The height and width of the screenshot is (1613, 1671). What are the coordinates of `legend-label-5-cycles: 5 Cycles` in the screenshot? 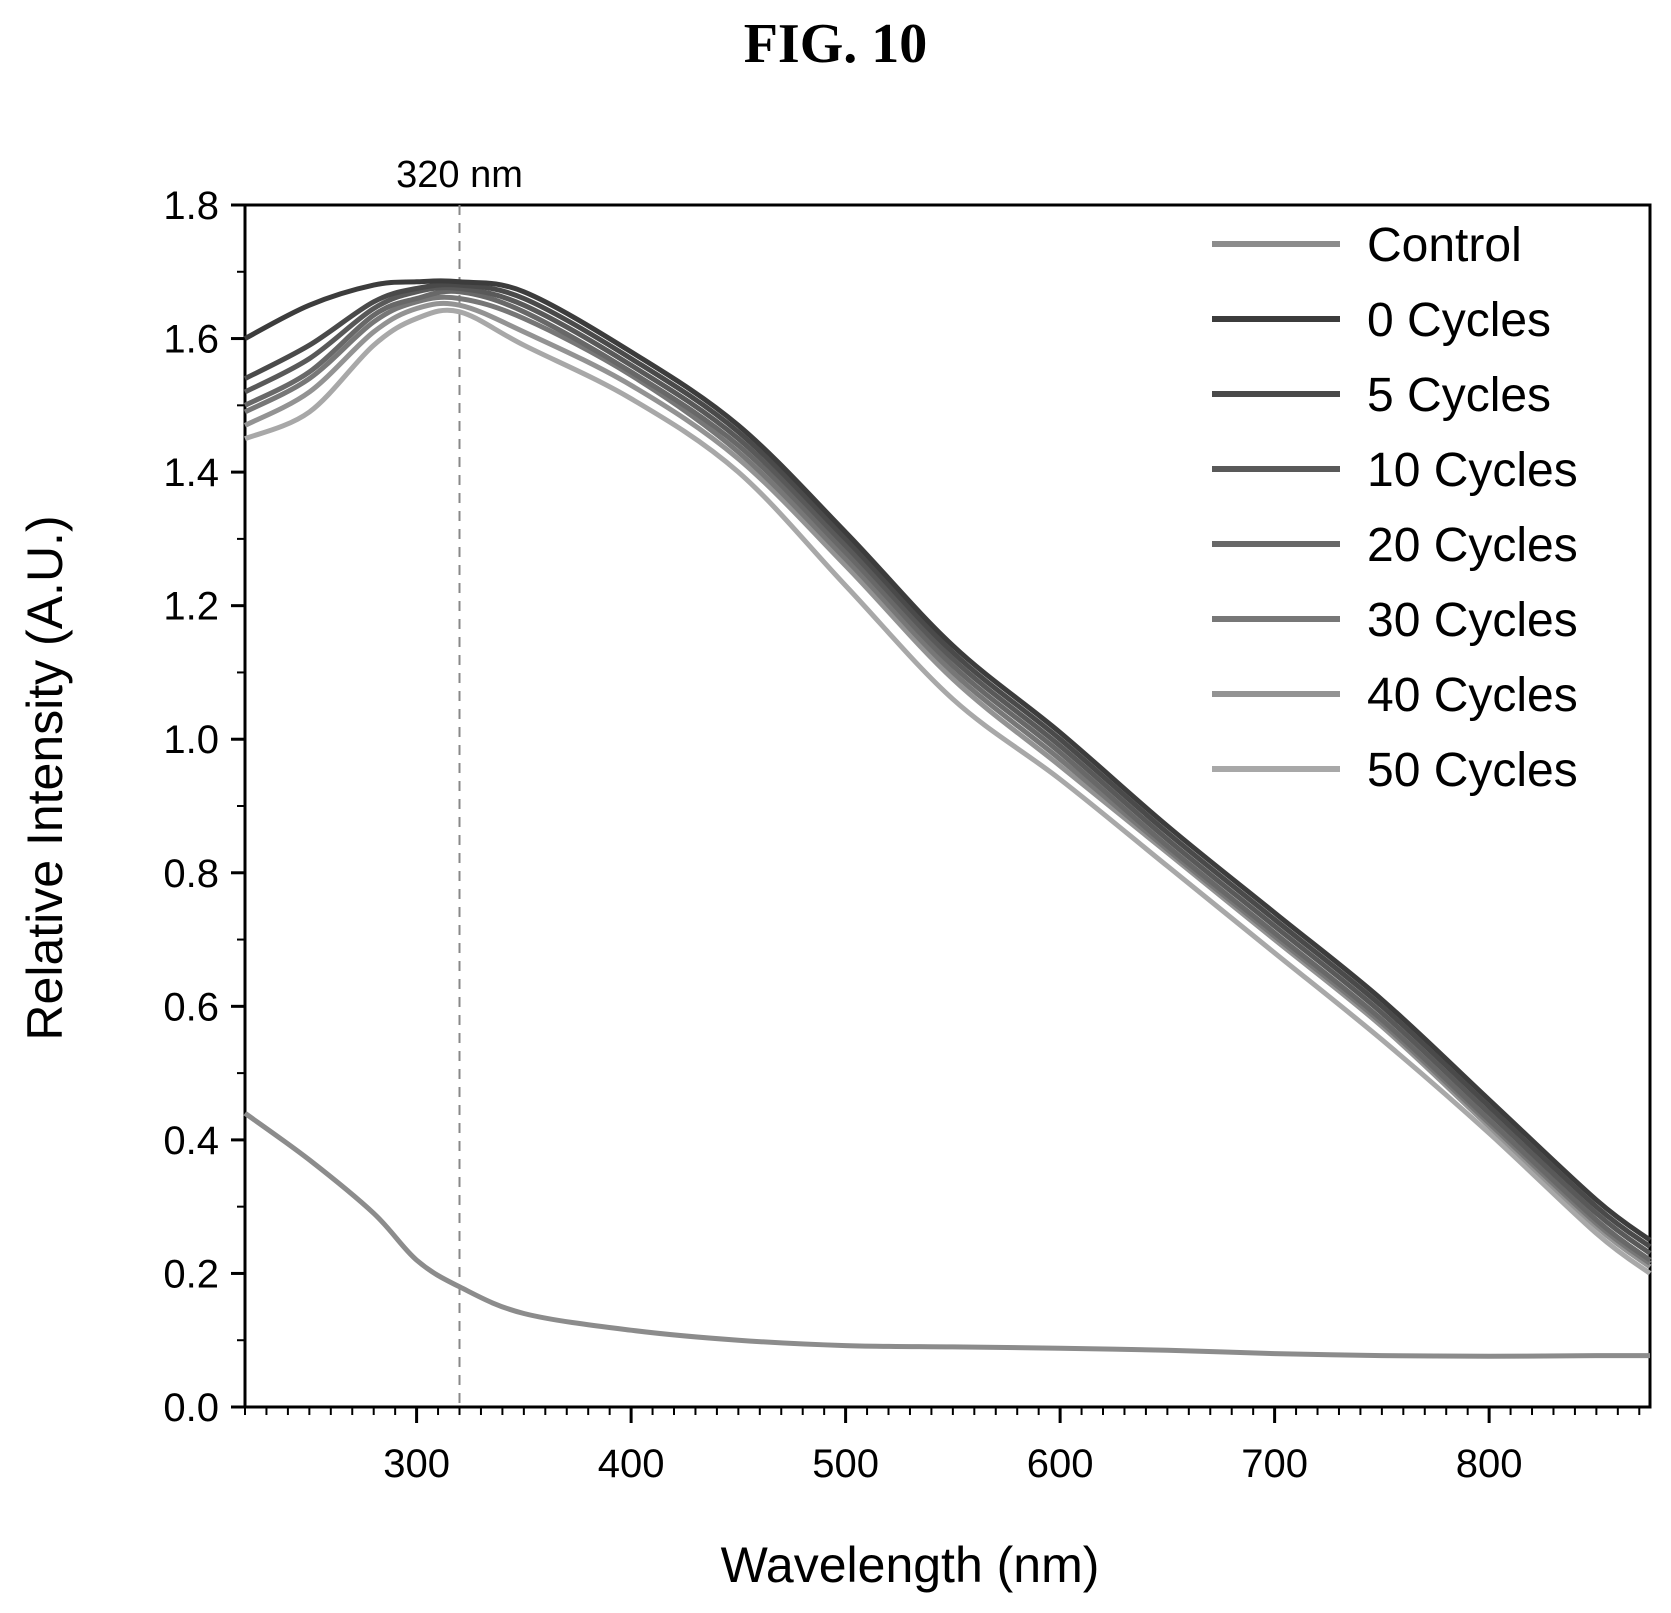 It's located at (1459, 395).